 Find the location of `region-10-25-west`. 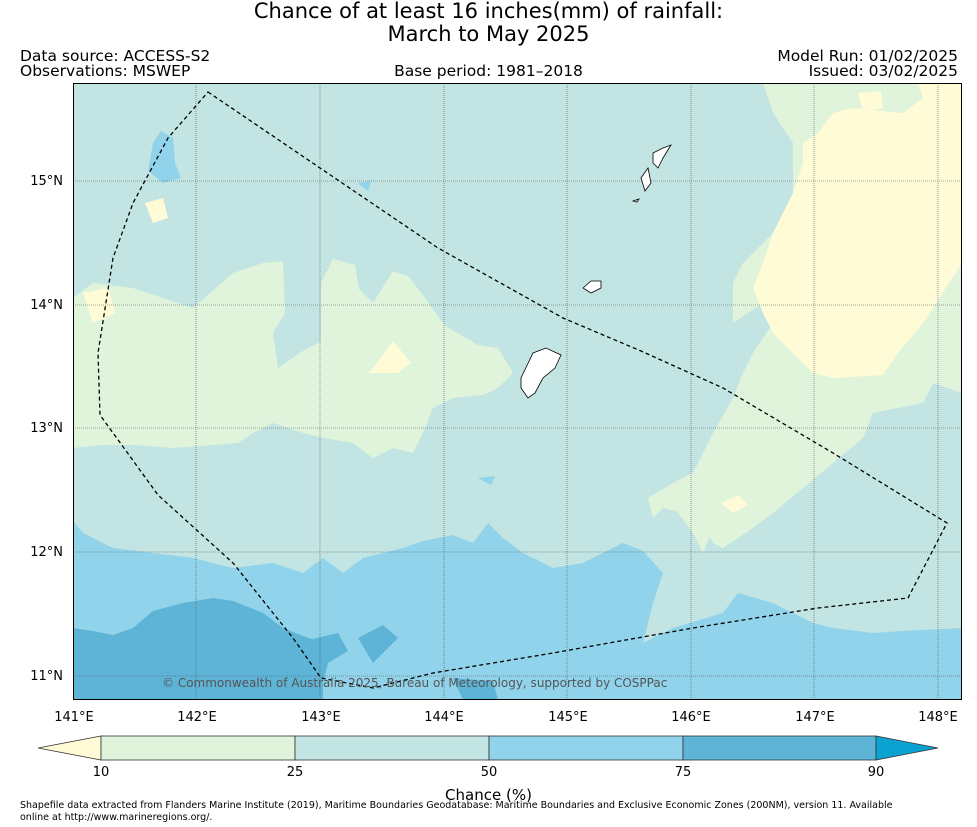

region-10-25-west is located at coordinates (293, 358).